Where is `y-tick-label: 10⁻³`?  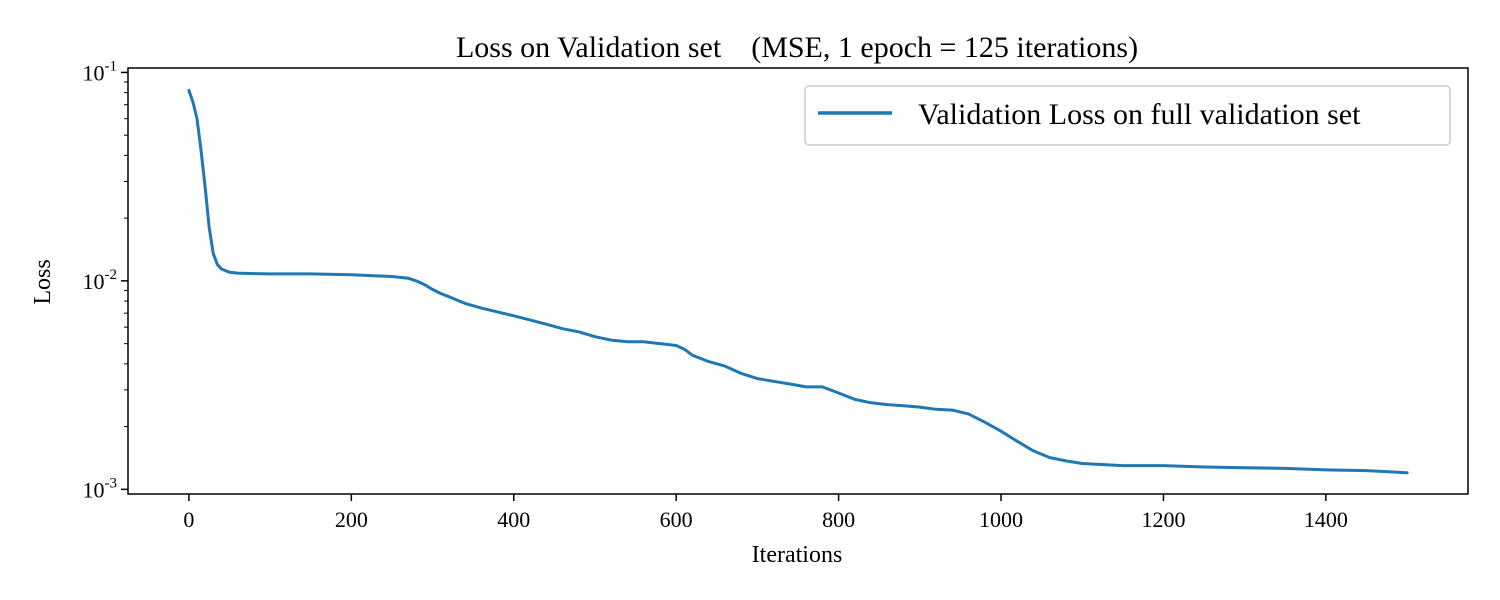
y-tick-label: 10⁻³ is located at coordinates (100, 488).